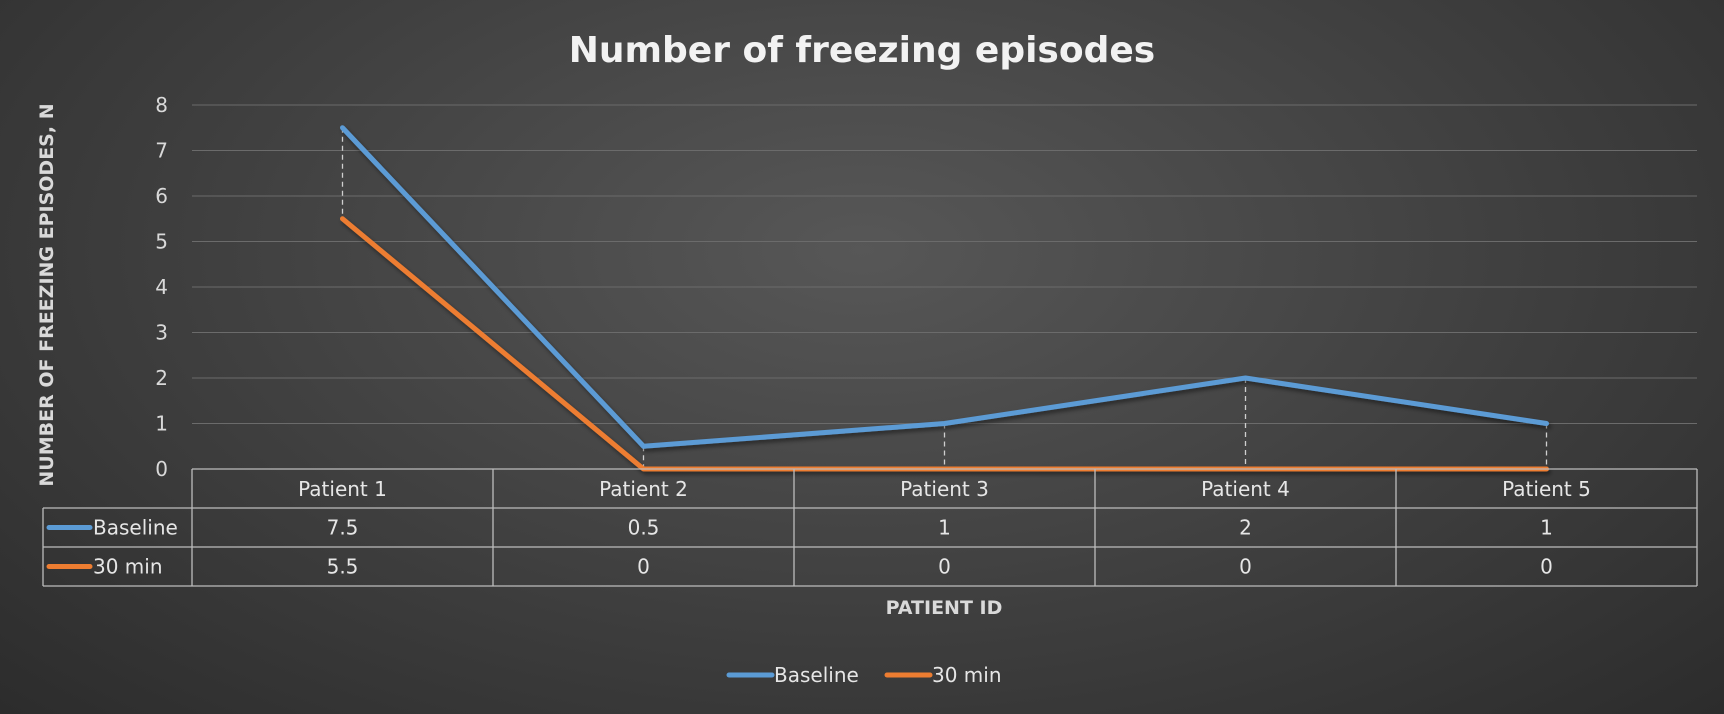 The image size is (1724, 714). I want to click on table-cell: 5.5, so click(343, 567).